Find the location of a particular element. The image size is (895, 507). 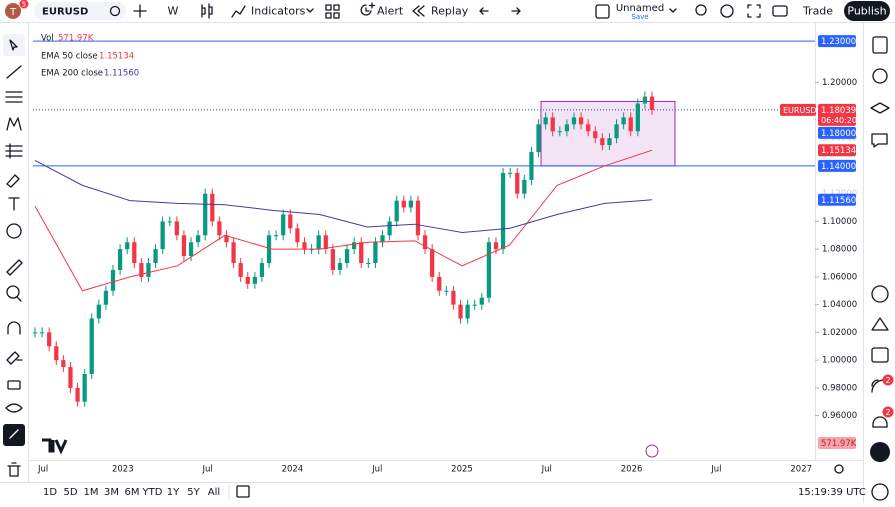

hide-tool is located at coordinates (14, 408).